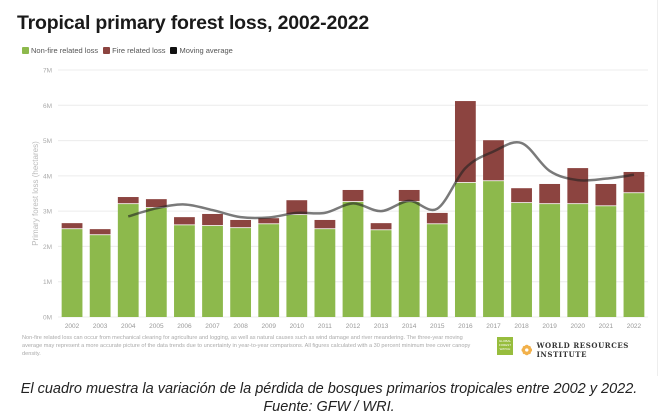 This screenshot has height=420, width=658. I want to click on x-tick-label: 2013, so click(381, 326).